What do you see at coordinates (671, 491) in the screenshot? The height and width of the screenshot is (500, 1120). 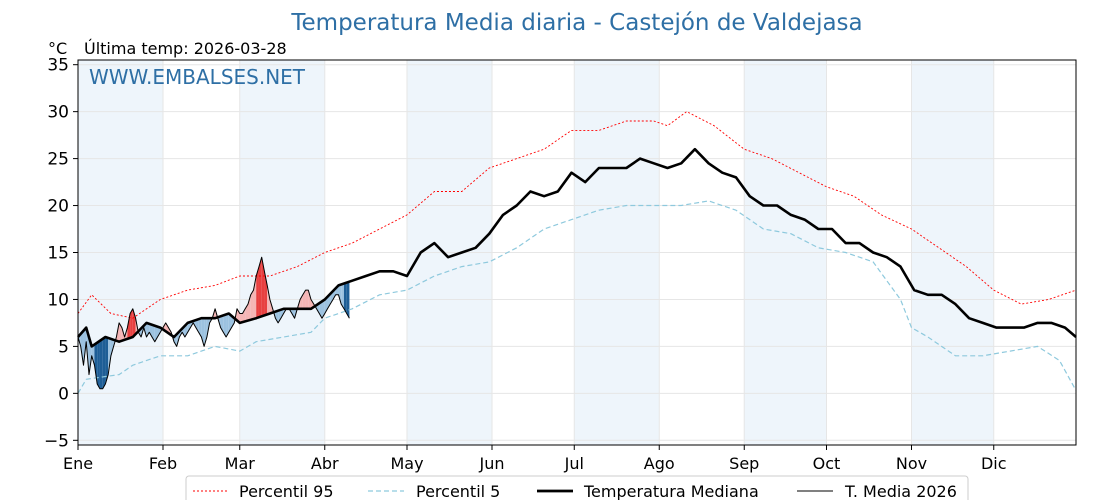 I see `legend-label-median: Temperatura Mediana` at bounding box center [671, 491].